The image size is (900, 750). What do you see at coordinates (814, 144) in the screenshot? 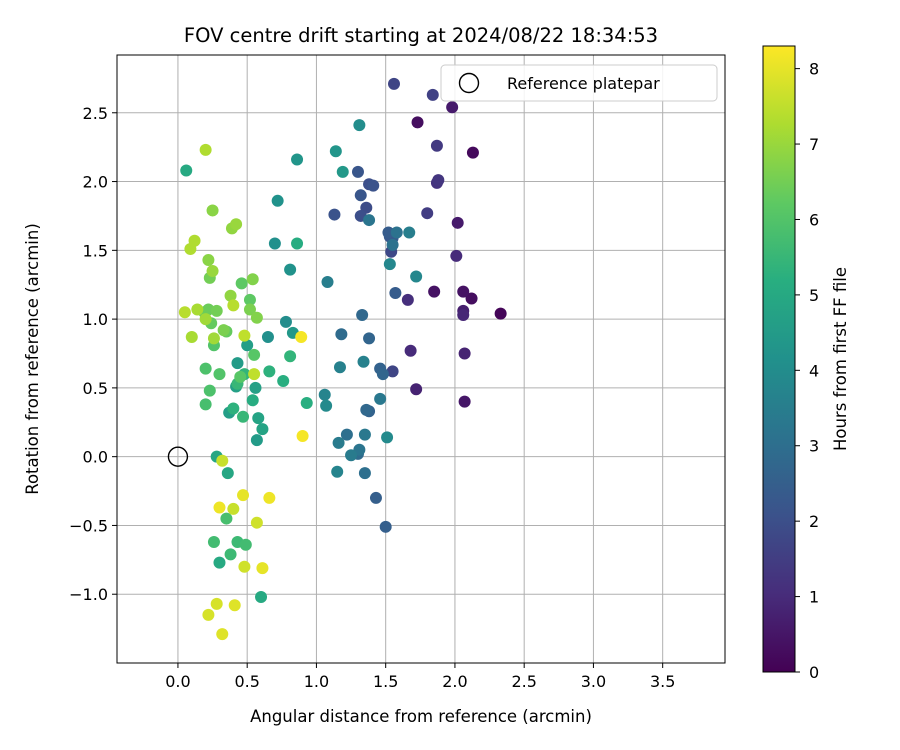
I see `colorbar-tick-label: 7` at bounding box center [814, 144].